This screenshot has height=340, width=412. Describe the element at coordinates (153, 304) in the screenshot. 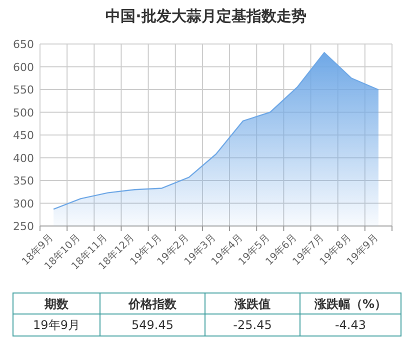

I see `text: 价格指数` at that location.